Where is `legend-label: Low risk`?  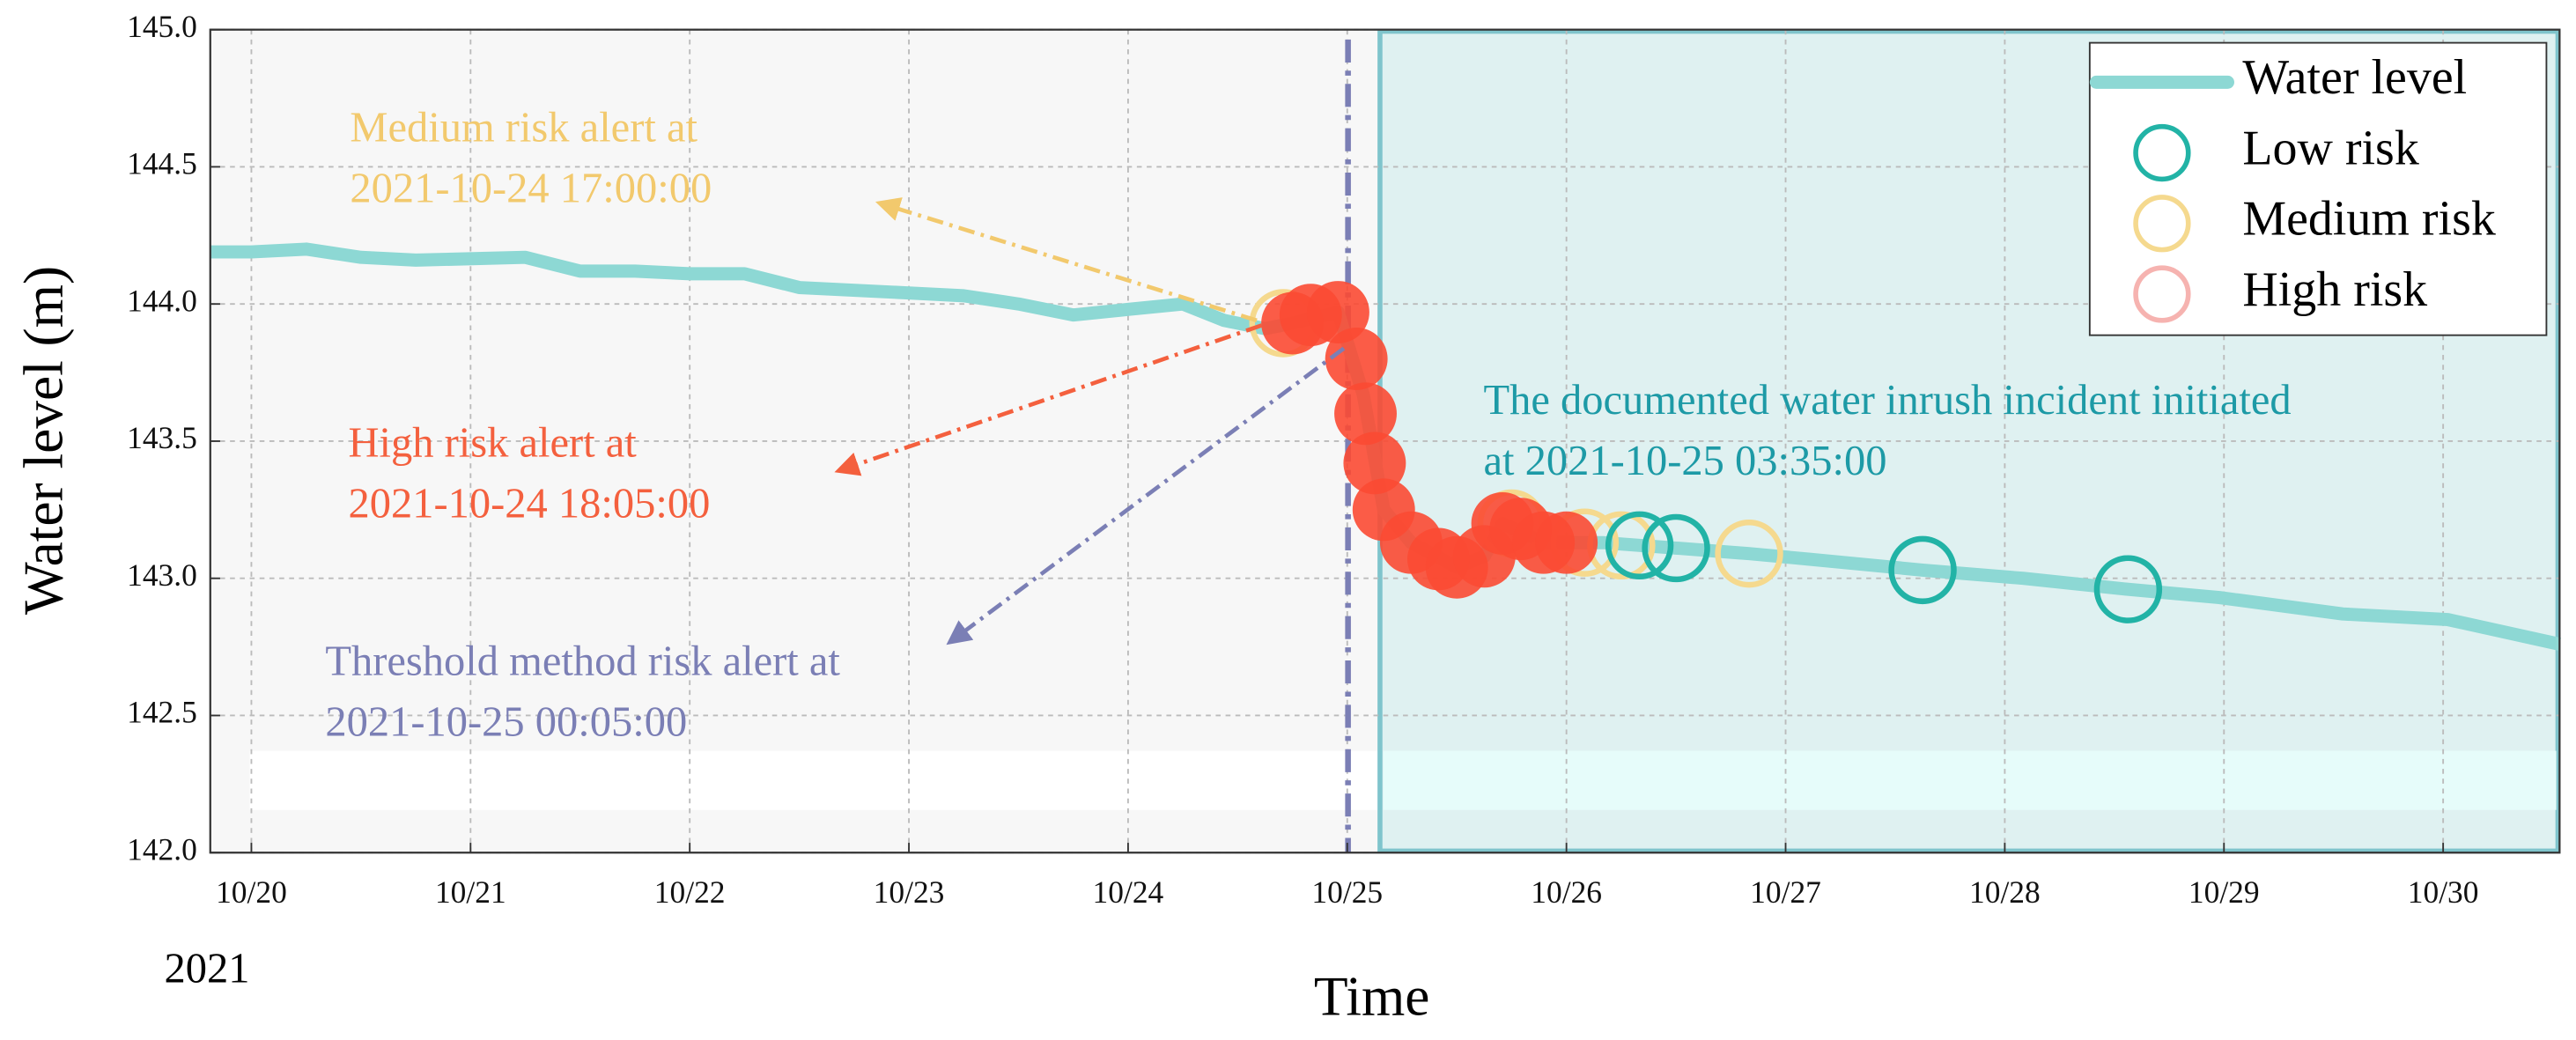 legend-label: Low risk is located at coordinates (2330, 148).